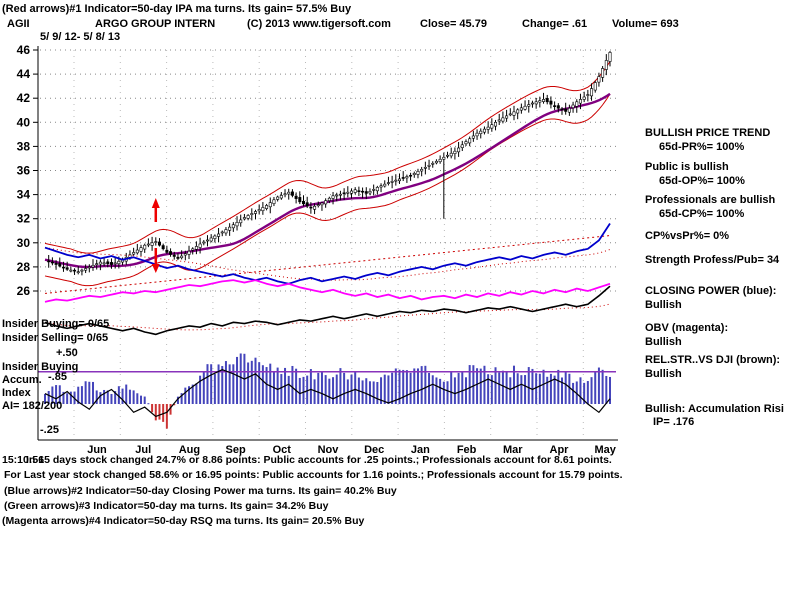 This screenshot has width=800, height=600. I want to click on professionals-status: Professionals are bullish, so click(710, 200).